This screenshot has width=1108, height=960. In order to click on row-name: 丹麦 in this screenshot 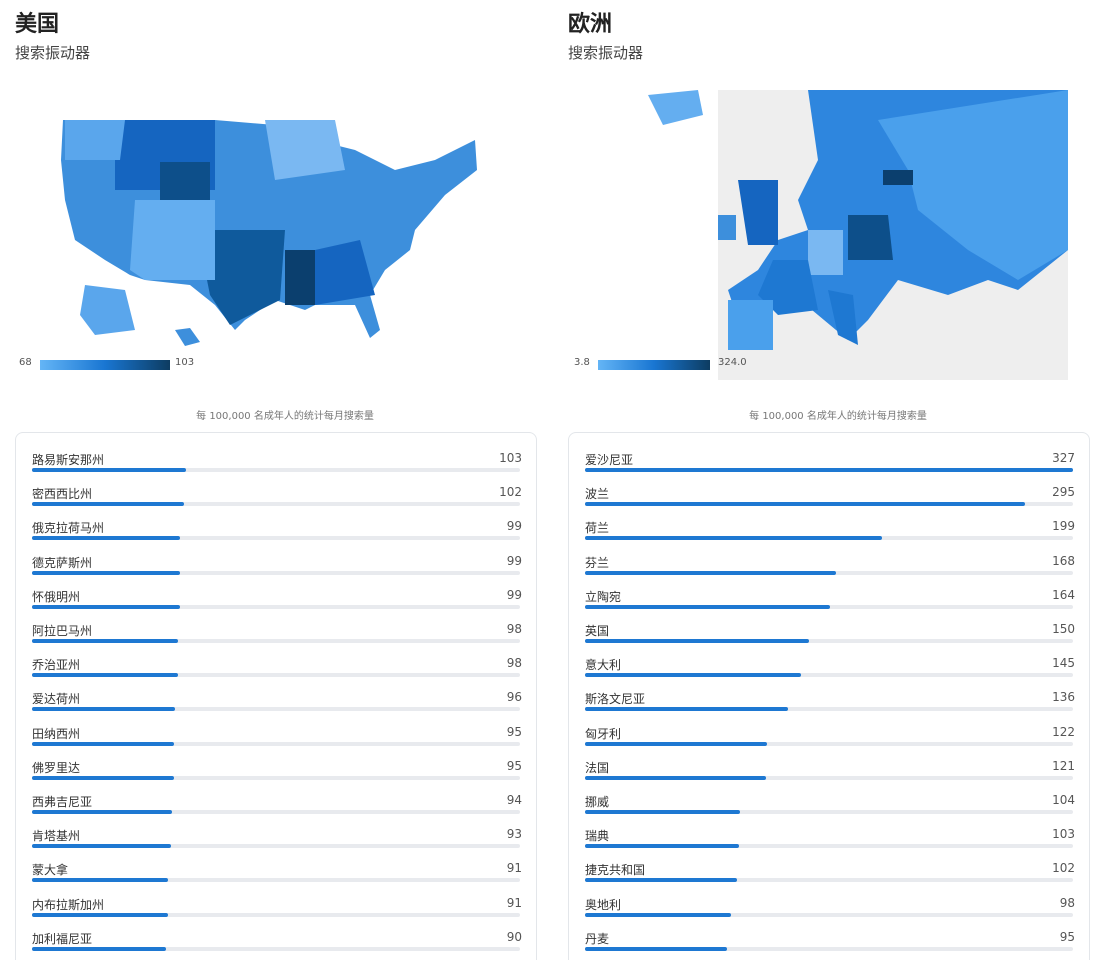, I will do `click(597, 938)`.